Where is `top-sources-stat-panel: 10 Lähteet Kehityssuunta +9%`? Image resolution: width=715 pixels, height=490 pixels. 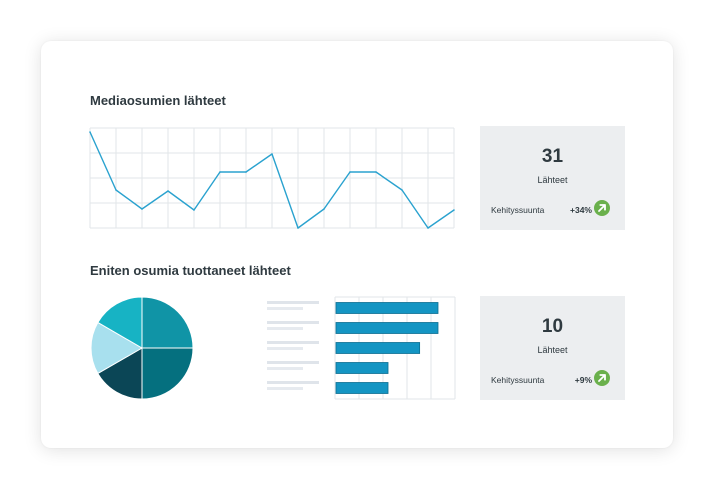
top-sources-stat-panel: 10 Lähteet Kehityssuunta +9% is located at coordinates (552, 348).